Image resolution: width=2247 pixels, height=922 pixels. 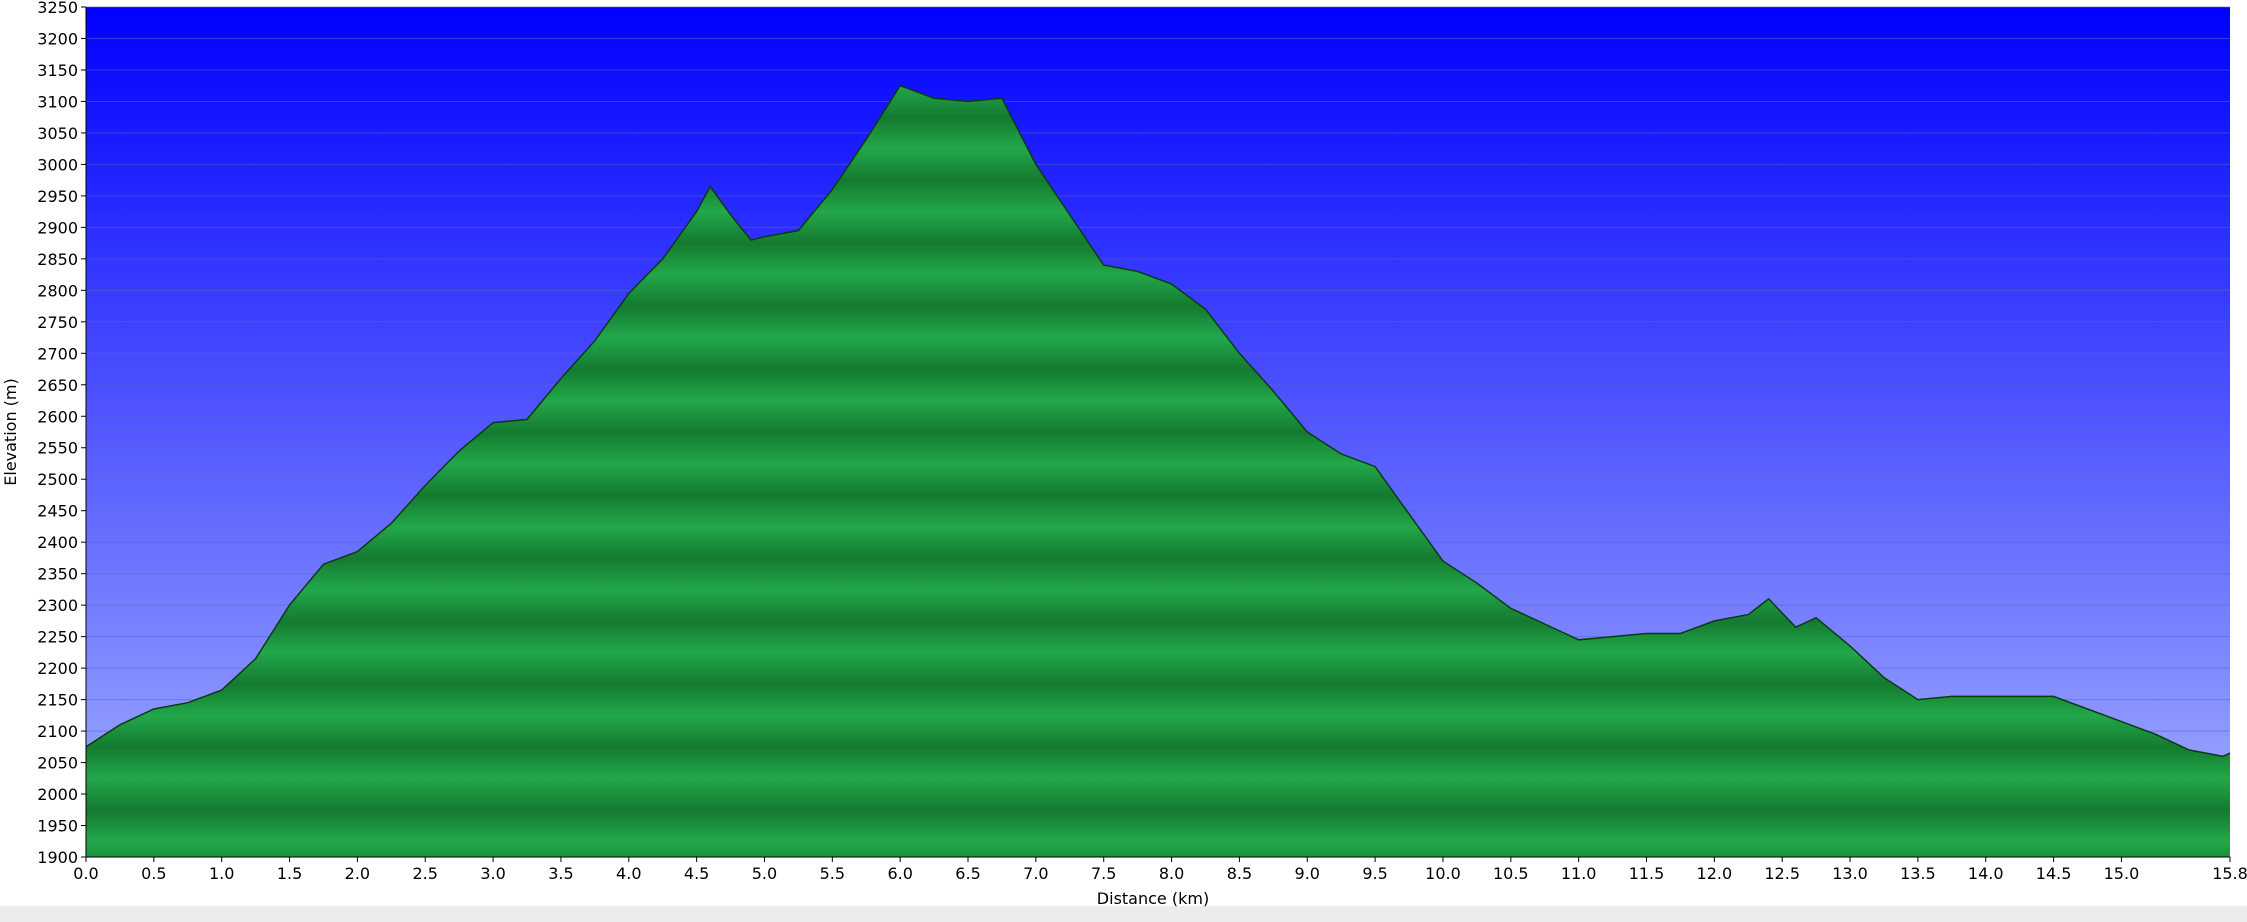 I want to click on x-tick-label: 13.5, so click(x=1918, y=873).